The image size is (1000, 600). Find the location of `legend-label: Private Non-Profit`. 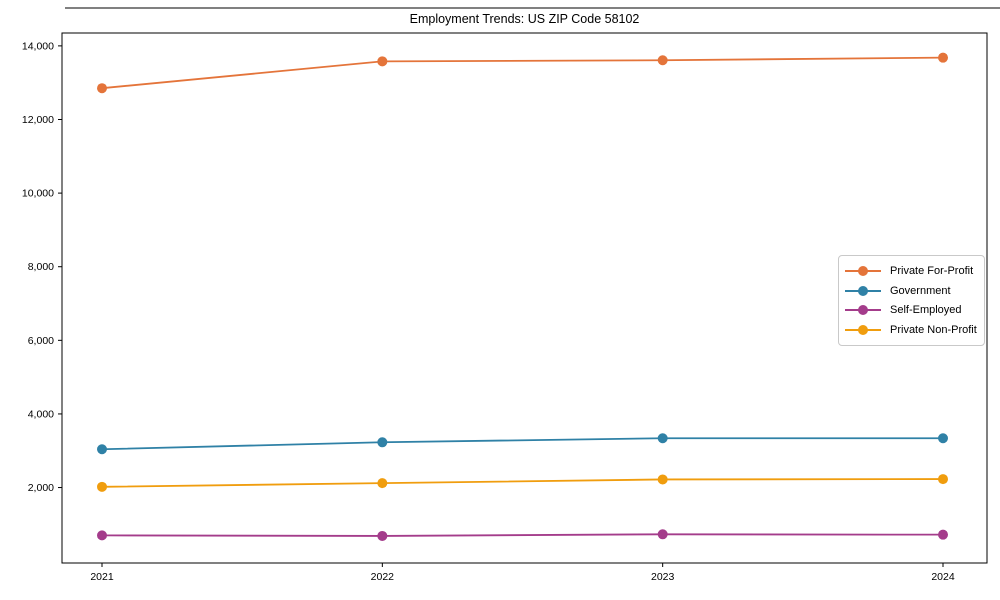

legend-label: Private Non-Profit is located at coordinates (933, 330).